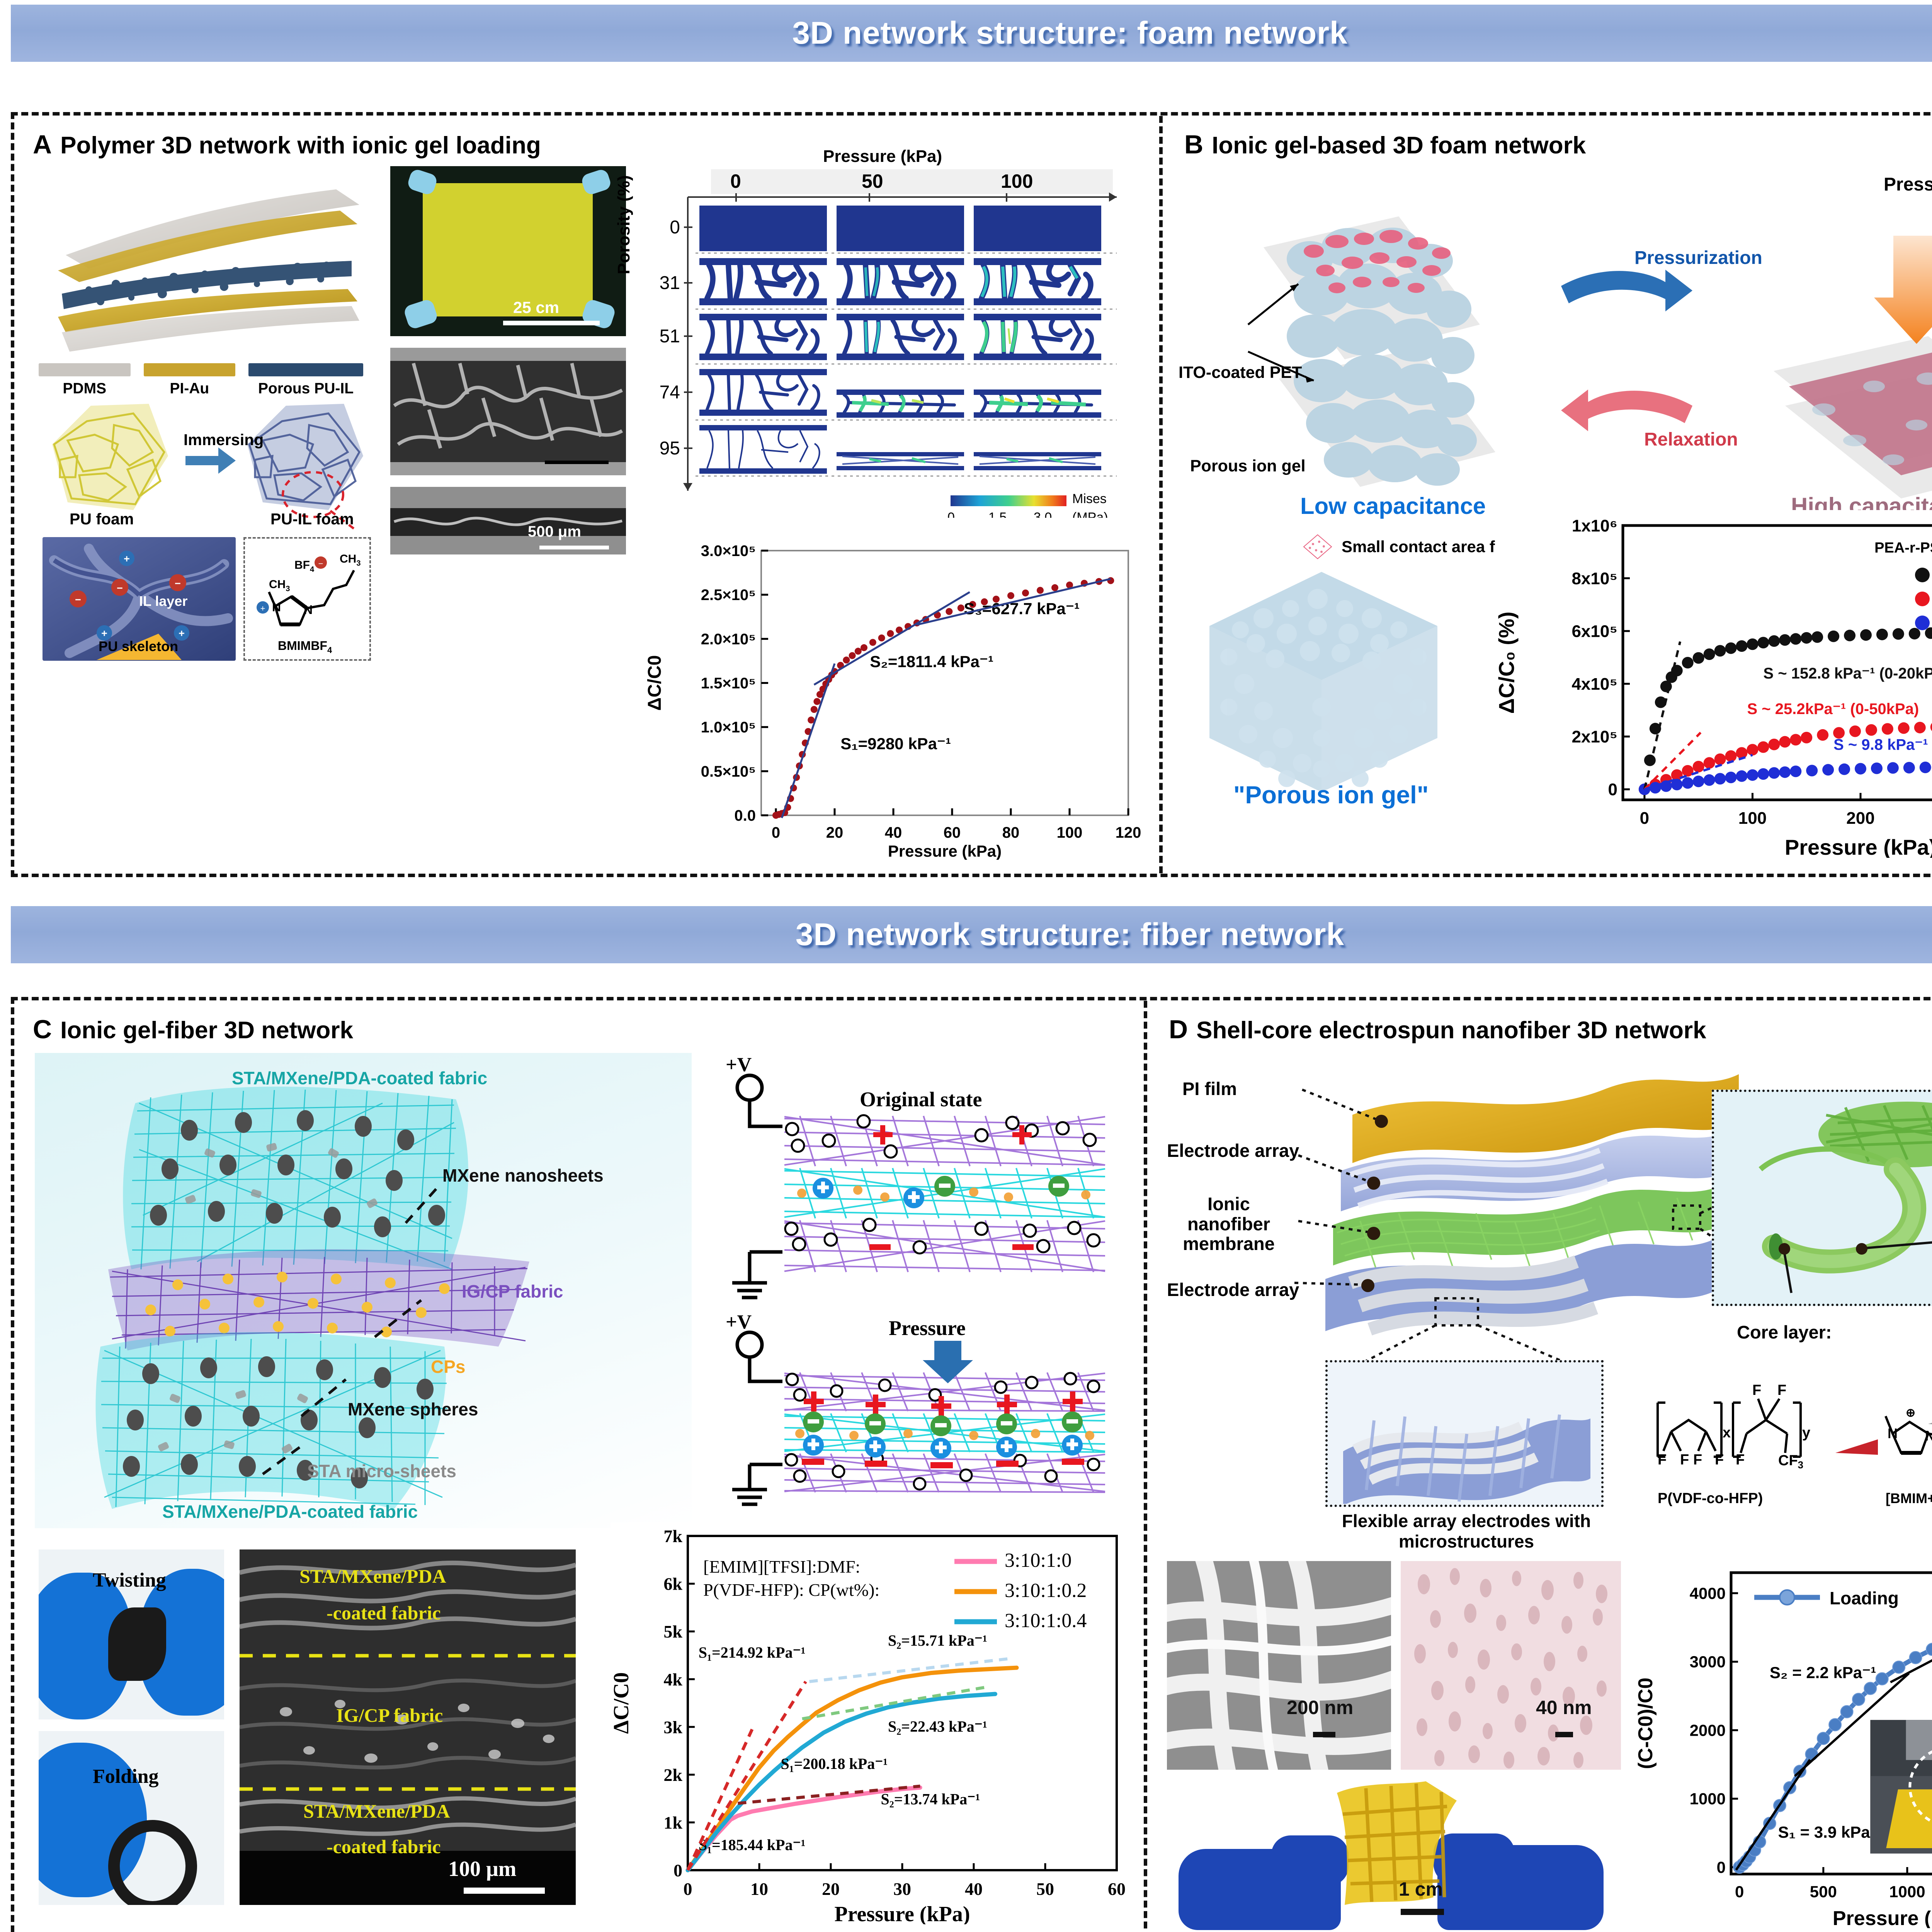 Image resolution: width=1932 pixels, height=1932 pixels. What do you see at coordinates (163, 601) in the screenshot?
I see `il-layer-label: IL layer` at bounding box center [163, 601].